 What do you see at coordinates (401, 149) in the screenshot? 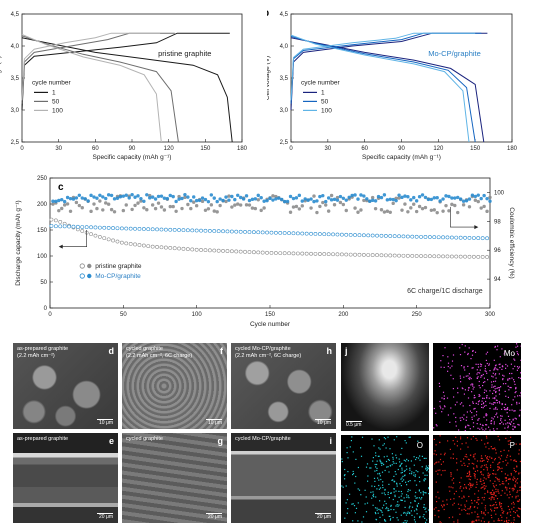
I see `x-tick-label: 90` at bounding box center [401, 149].